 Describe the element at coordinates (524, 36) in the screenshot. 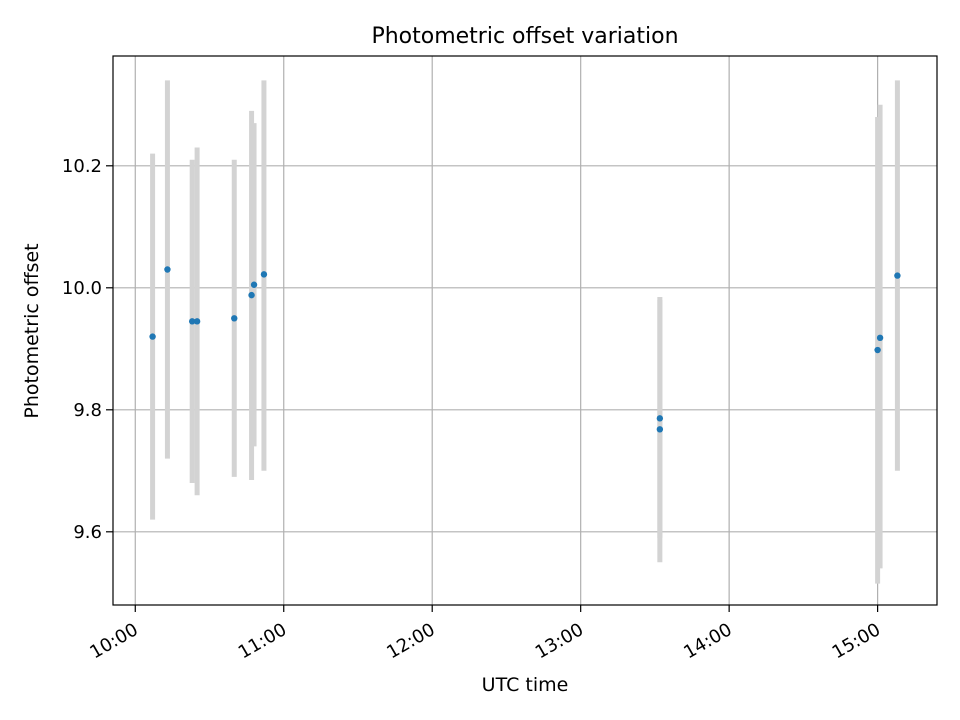

I see `chart-title: Photometric offset variation` at that location.